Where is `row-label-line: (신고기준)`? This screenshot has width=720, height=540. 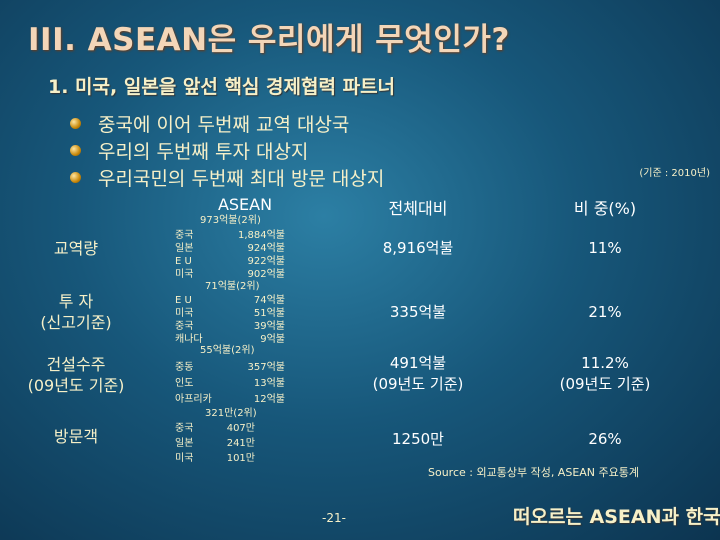 row-label-line: (신고기준) is located at coordinates (76, 322).